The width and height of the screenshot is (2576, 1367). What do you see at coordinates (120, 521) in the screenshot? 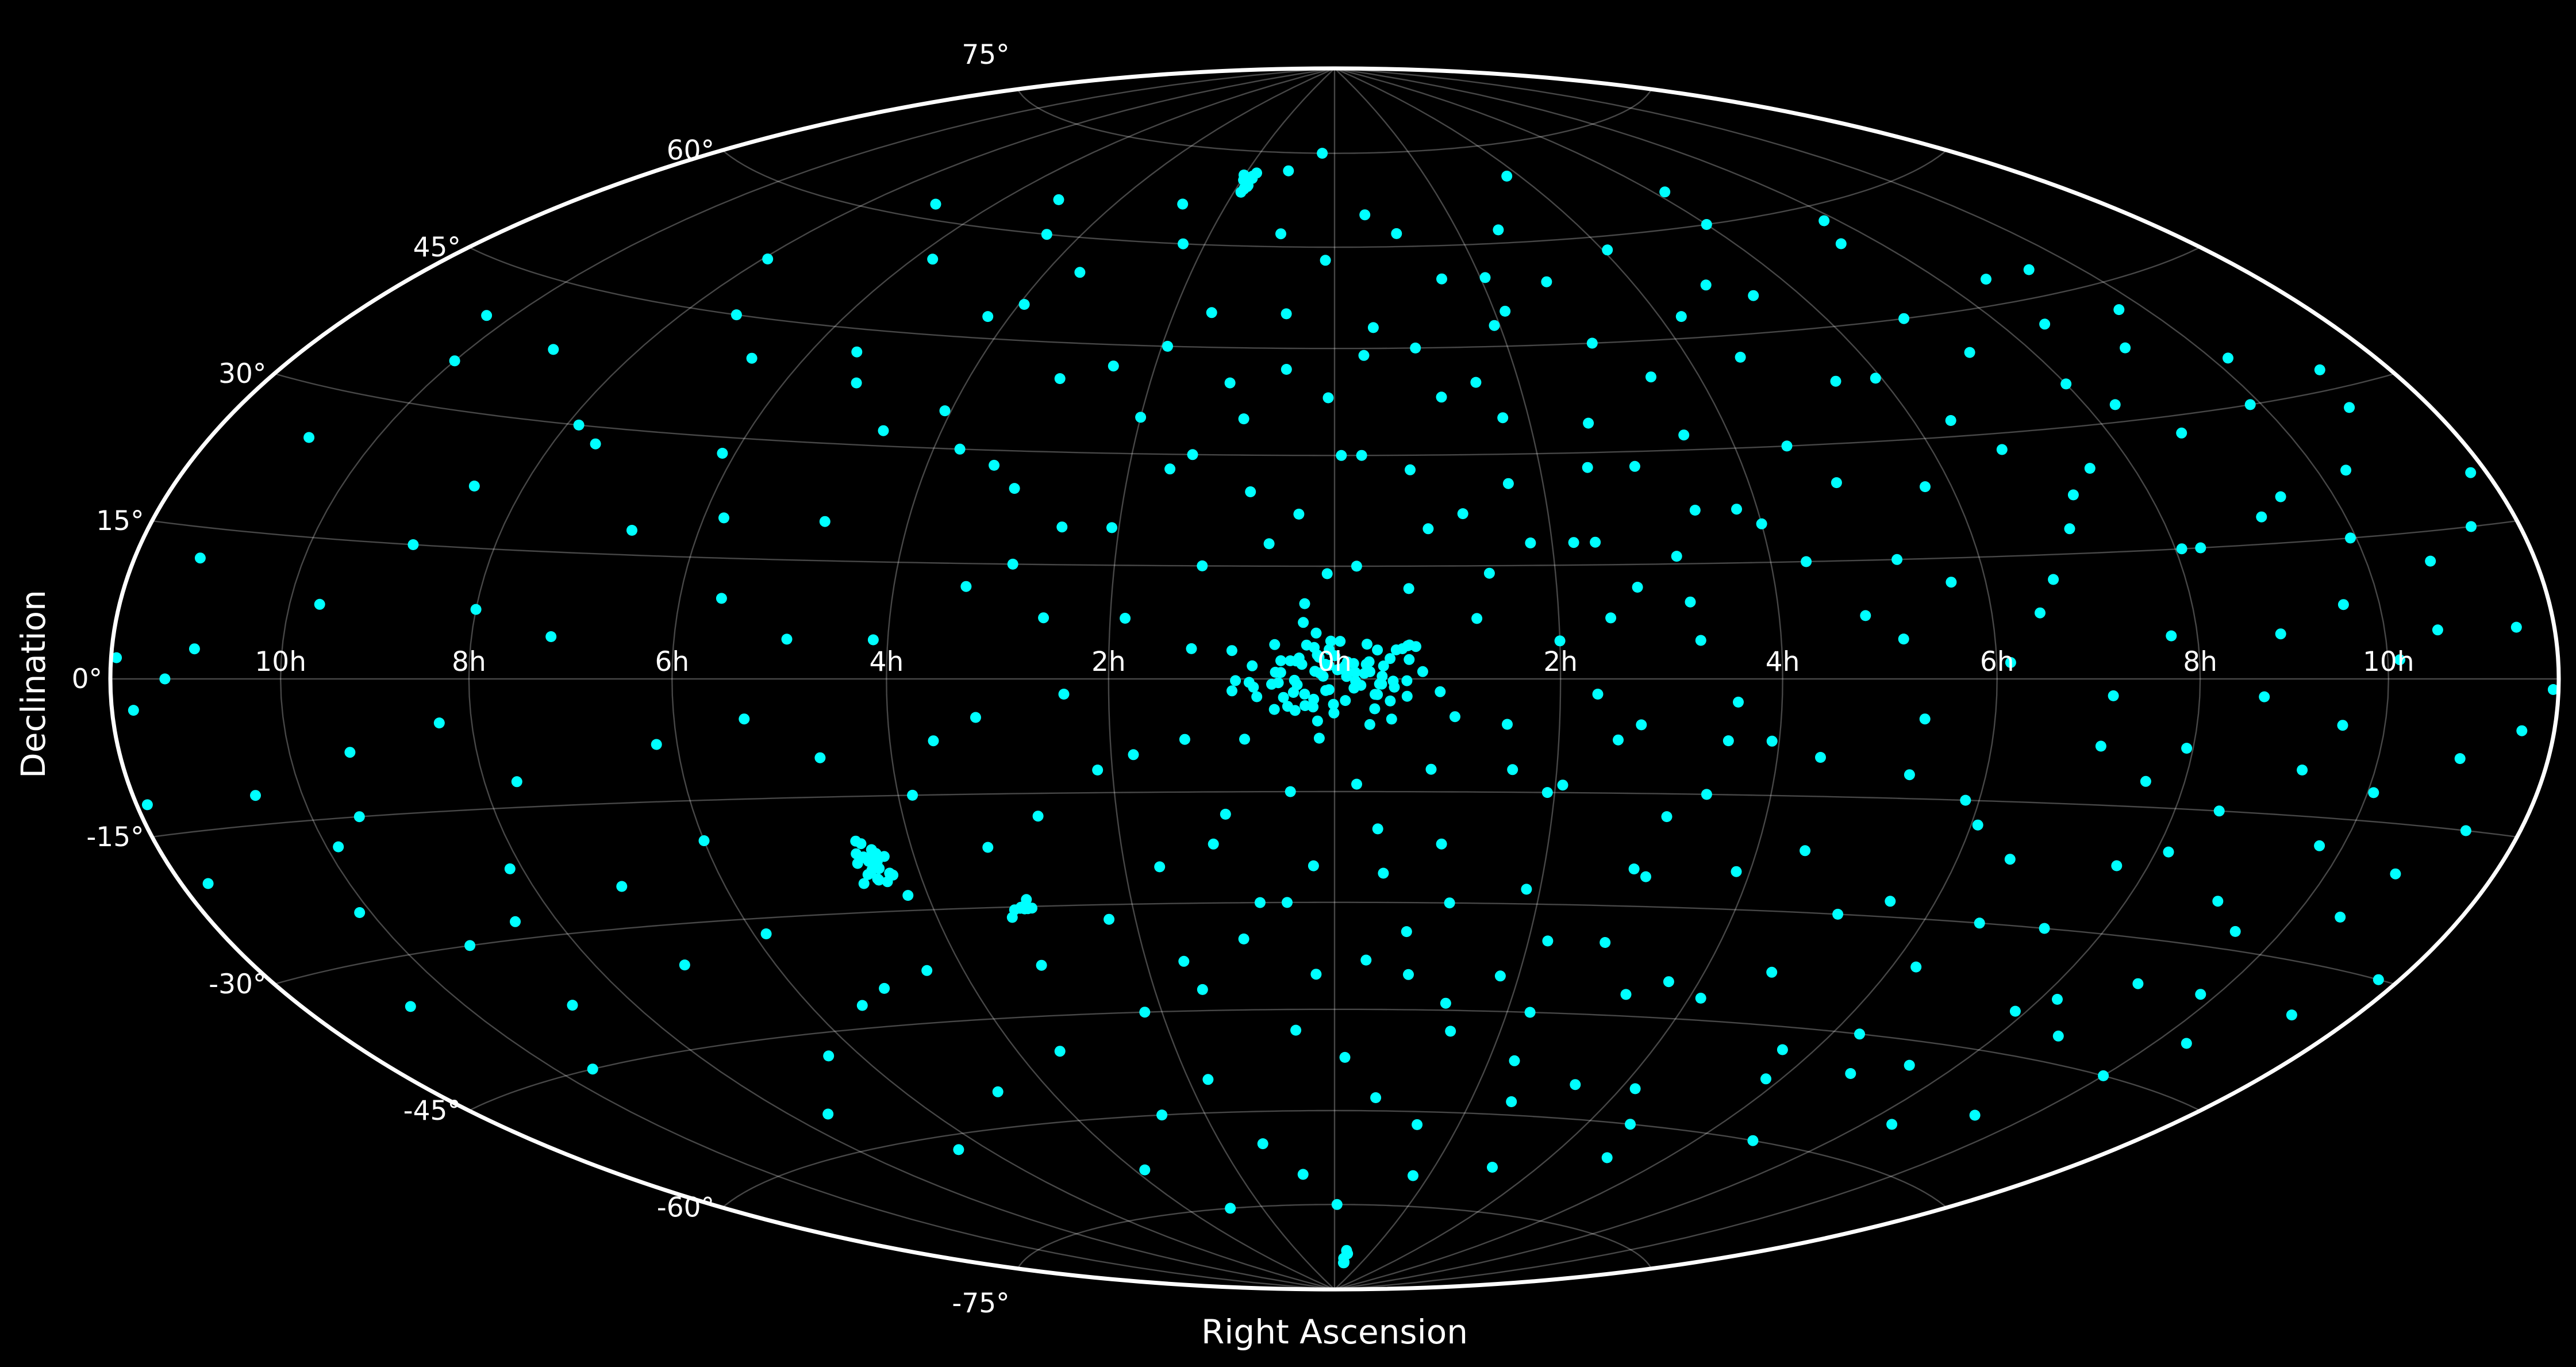
I see `dec-tick-label: 15°` at bounding box center [120, 521].